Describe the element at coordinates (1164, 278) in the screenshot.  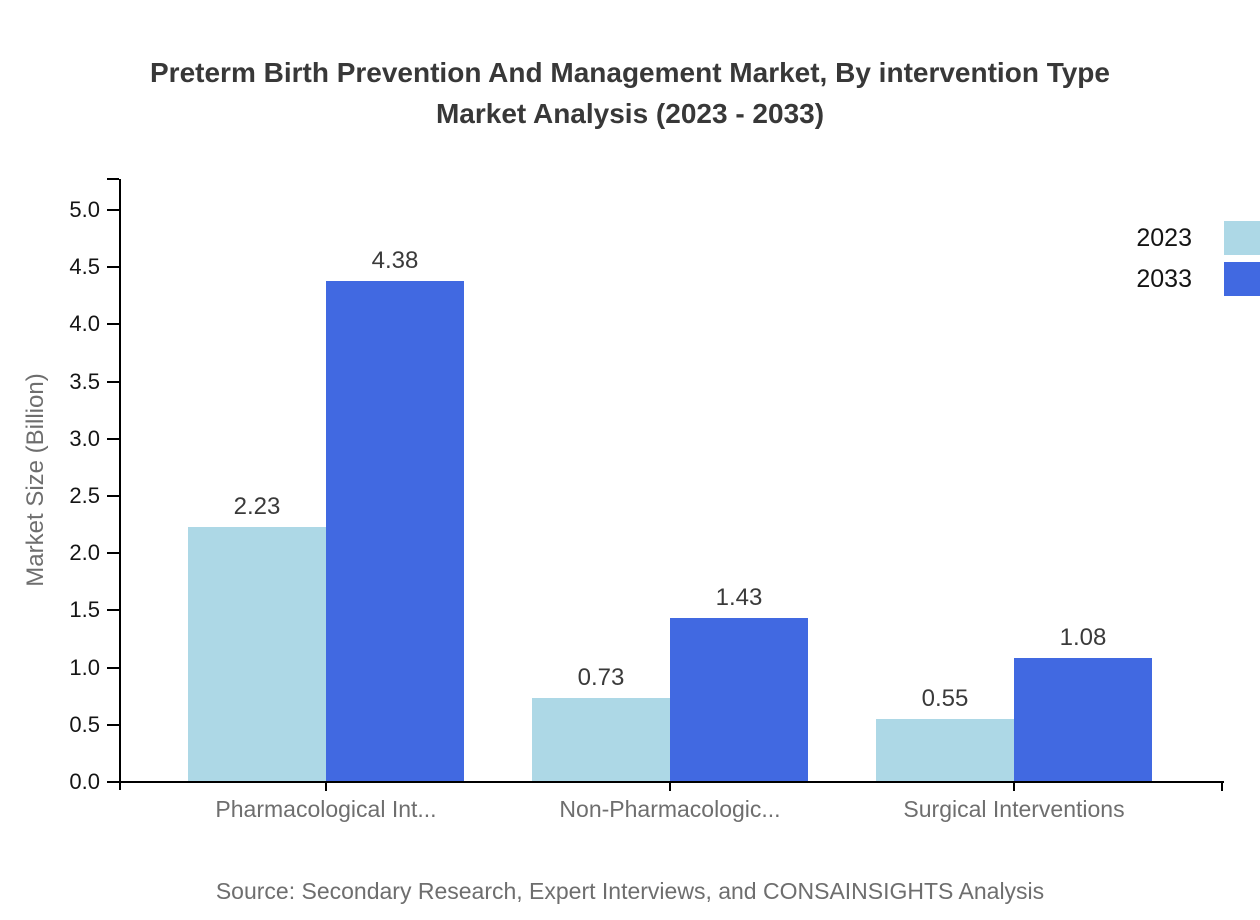
I see `legend-label: 2033` at that location.